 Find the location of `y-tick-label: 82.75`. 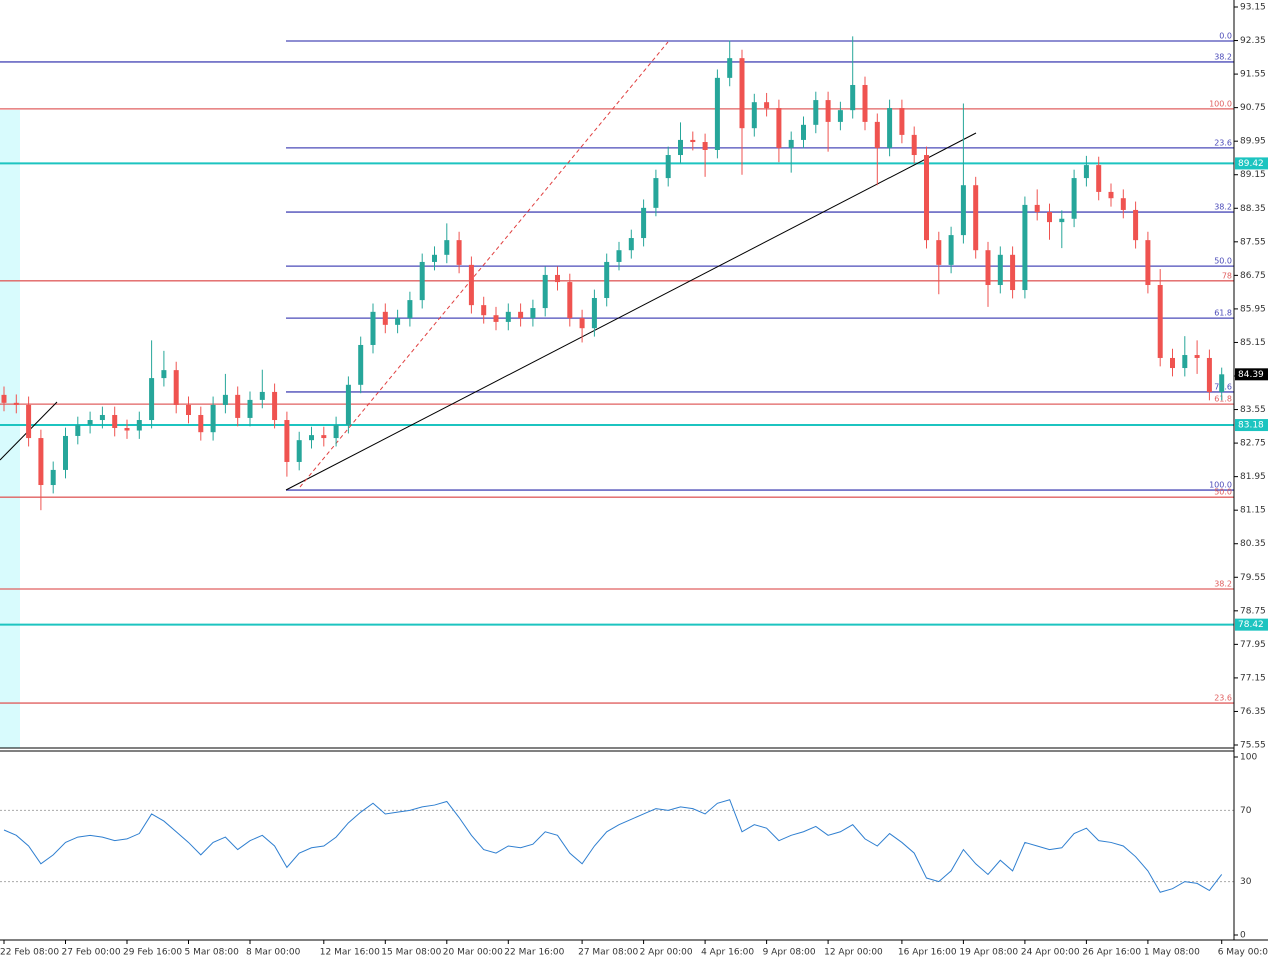

y-tick-label: 82.75 is located at coordinates (1253, 444).